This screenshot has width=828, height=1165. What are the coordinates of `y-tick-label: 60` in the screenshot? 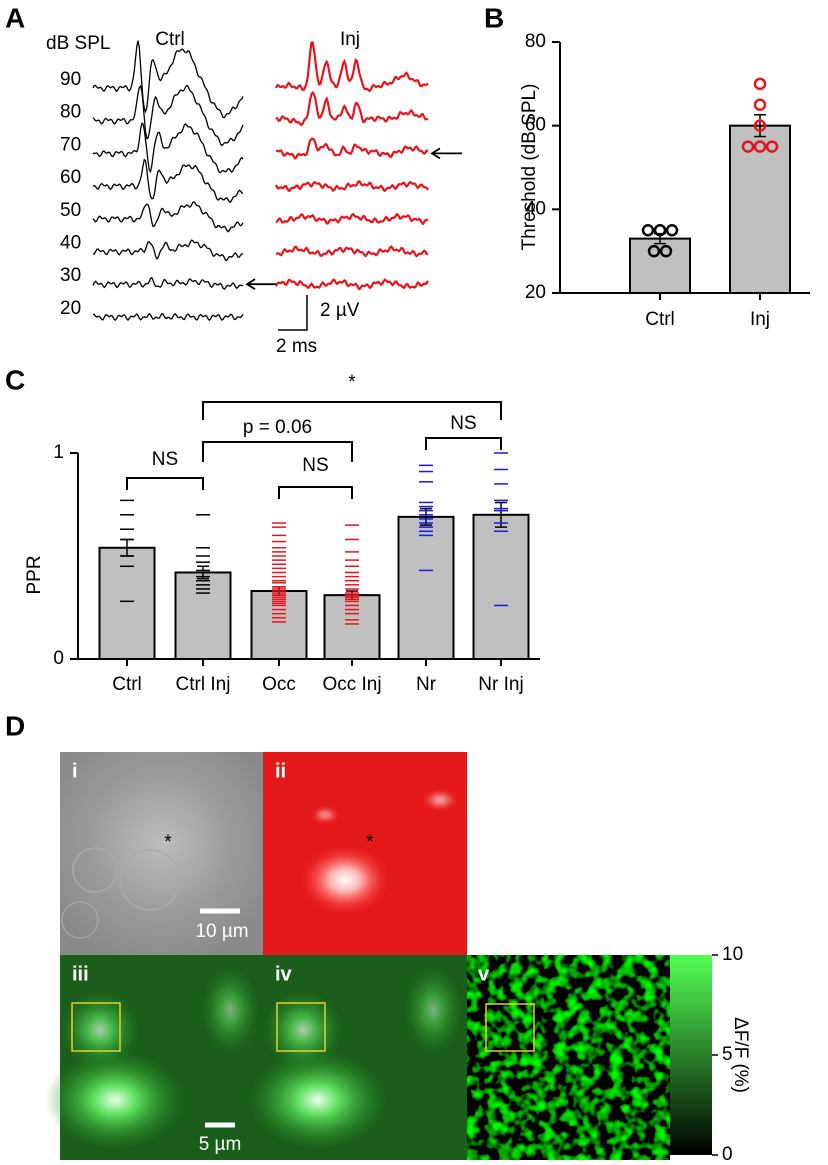 It's located at (535, 125).